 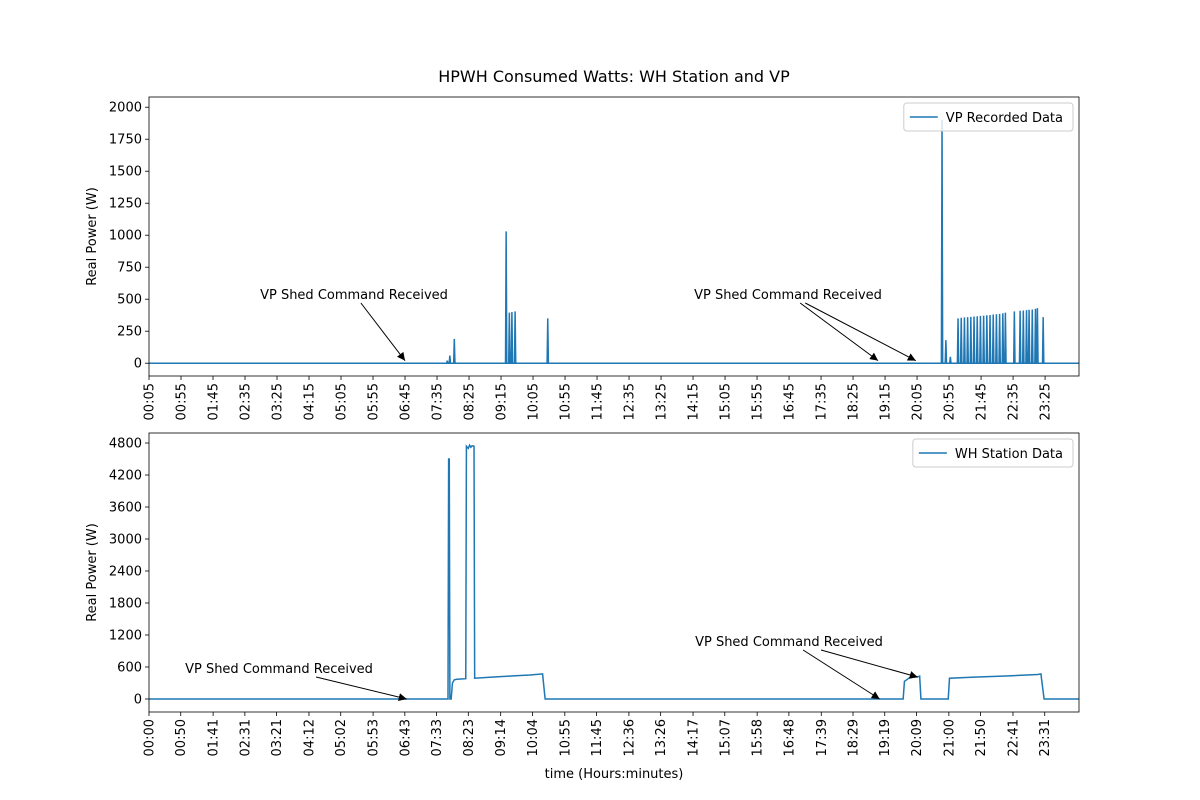 What do you see at coordinates (125, 236) in the screenshot?
I see `y-tick-label: 1000` at bounding box center [125, 236].